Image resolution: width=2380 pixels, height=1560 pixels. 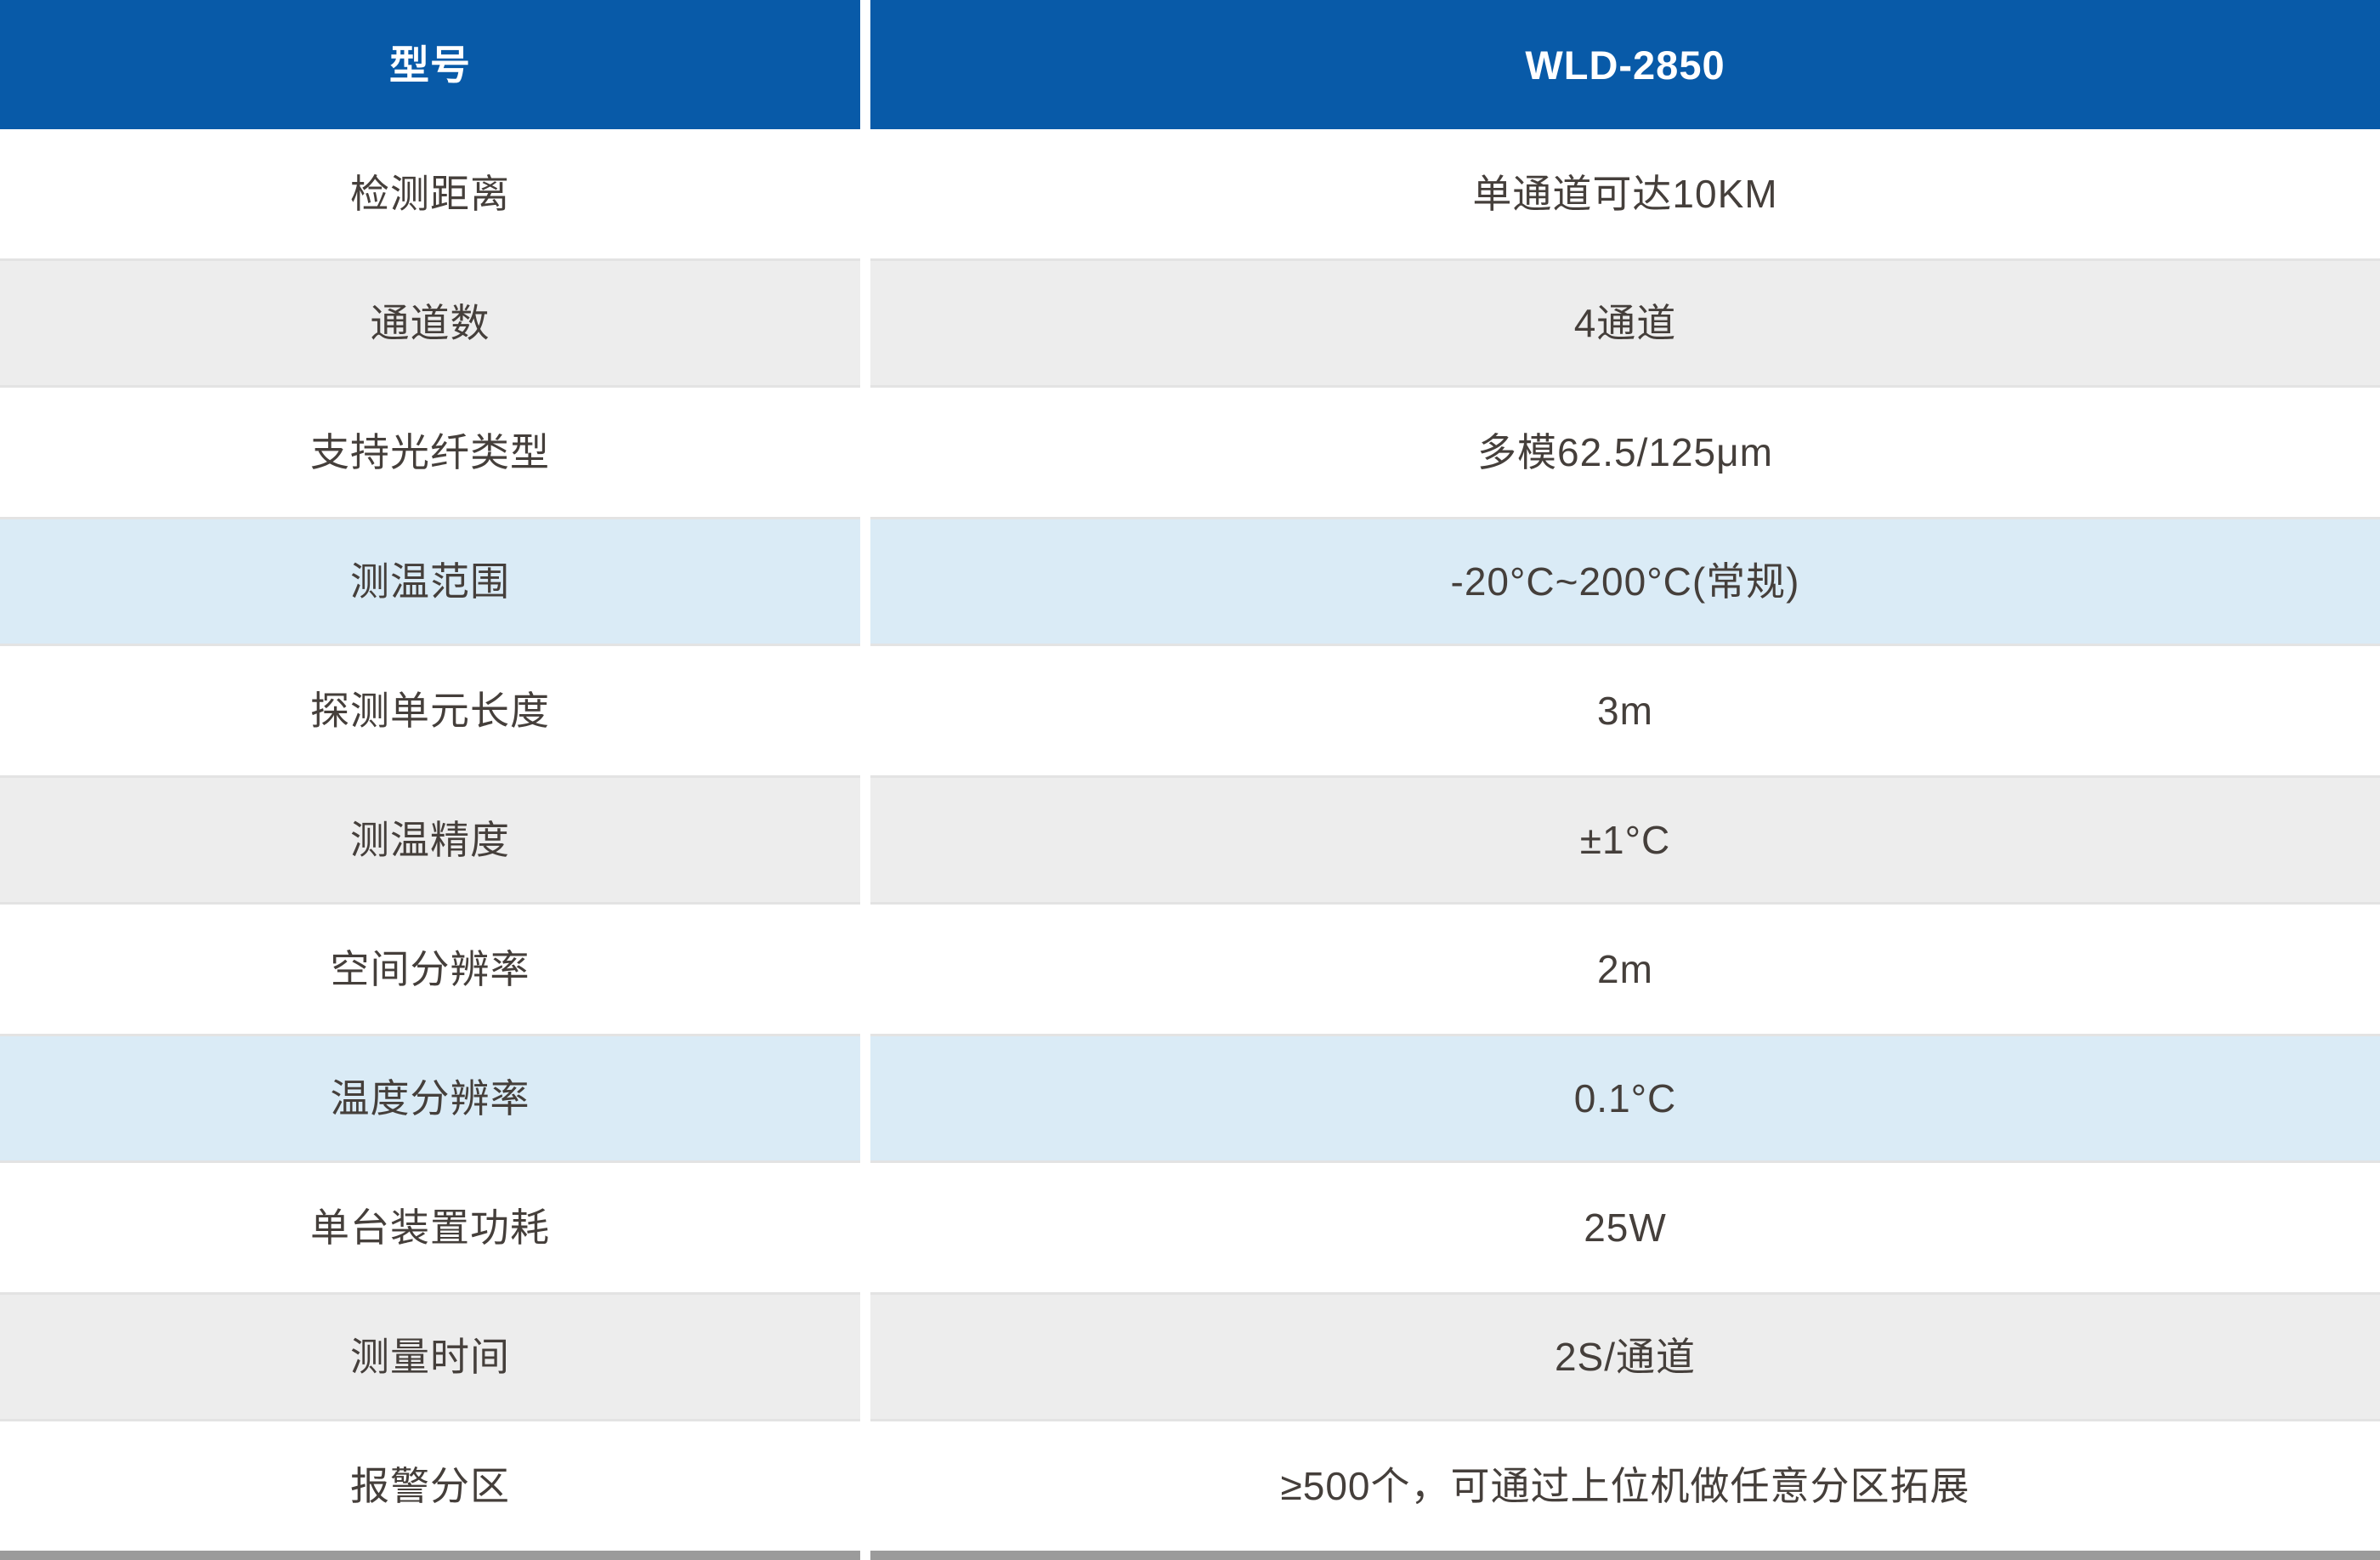 I want to click on spec-value-cell: 2S/通道, so click(x=1625, y=1356).